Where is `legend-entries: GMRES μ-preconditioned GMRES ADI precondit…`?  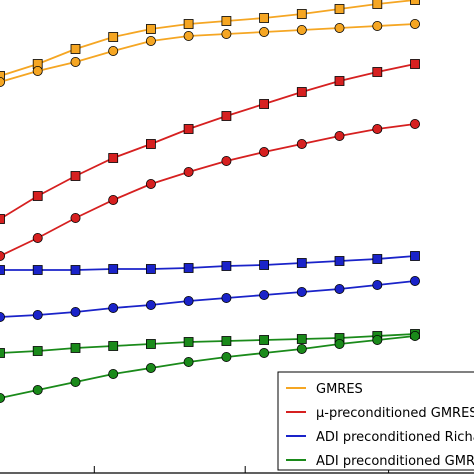
legend-entries: GMRES μ-preconditioned GMRES ADI precondit… is located at coordinates (380, 425).